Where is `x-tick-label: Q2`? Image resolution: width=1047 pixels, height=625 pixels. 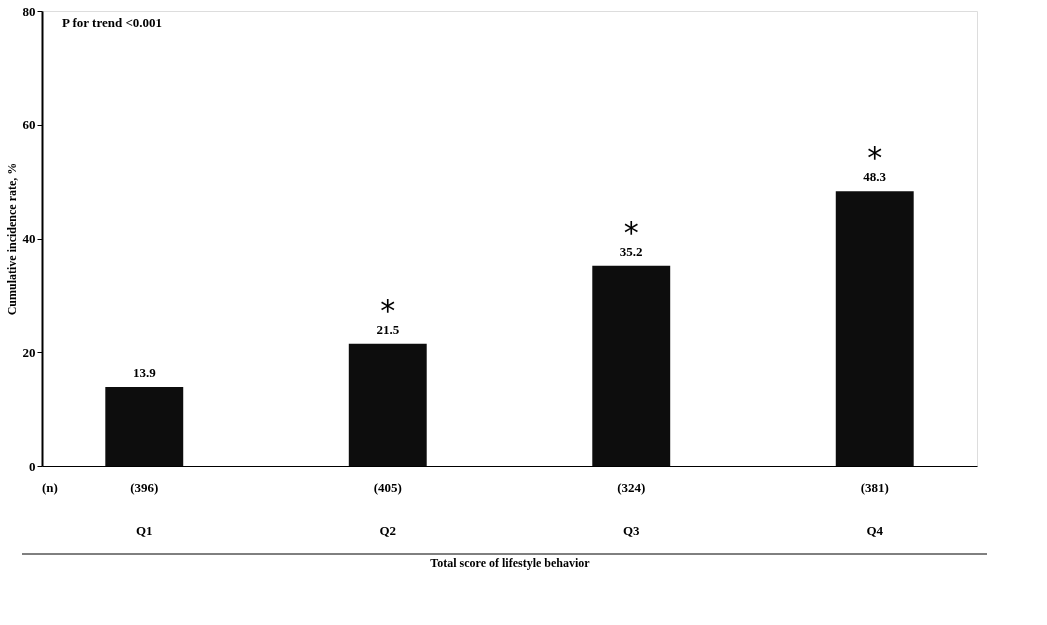 x-tick-label: Q2 is located at coordinates (388, 530).